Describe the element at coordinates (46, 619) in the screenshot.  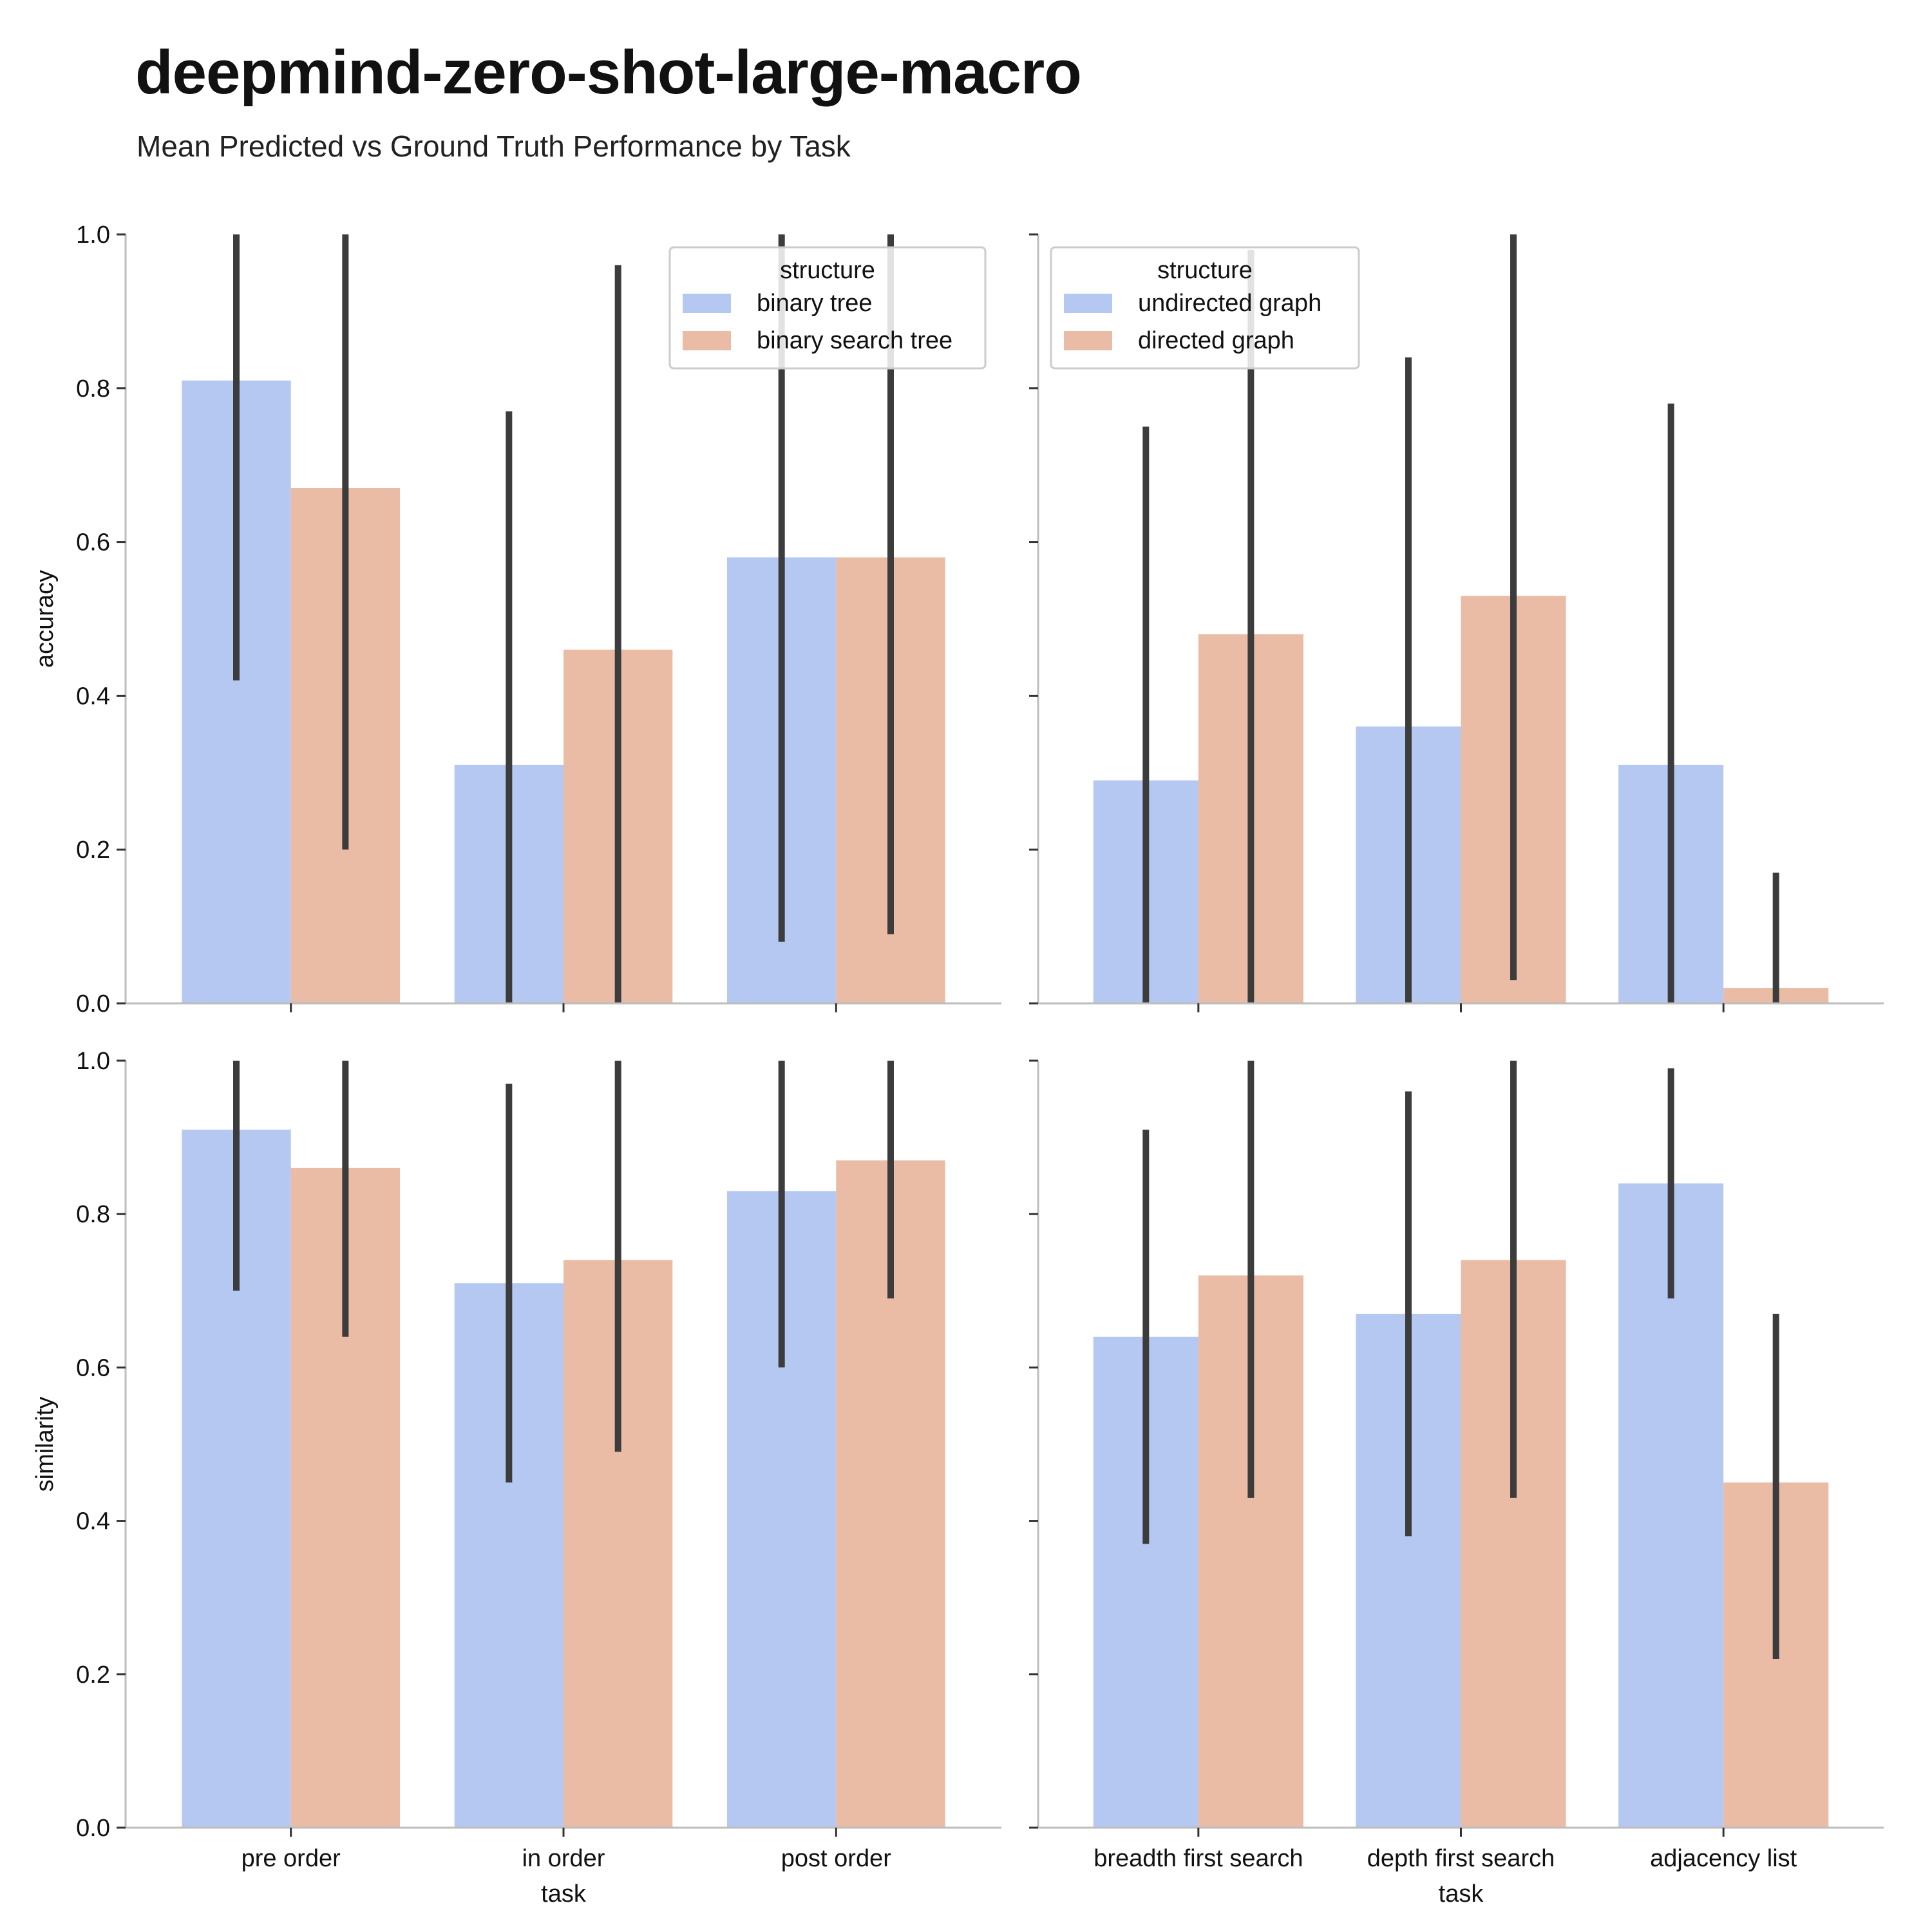
I see `y-axis-label: accuracy` at that location.